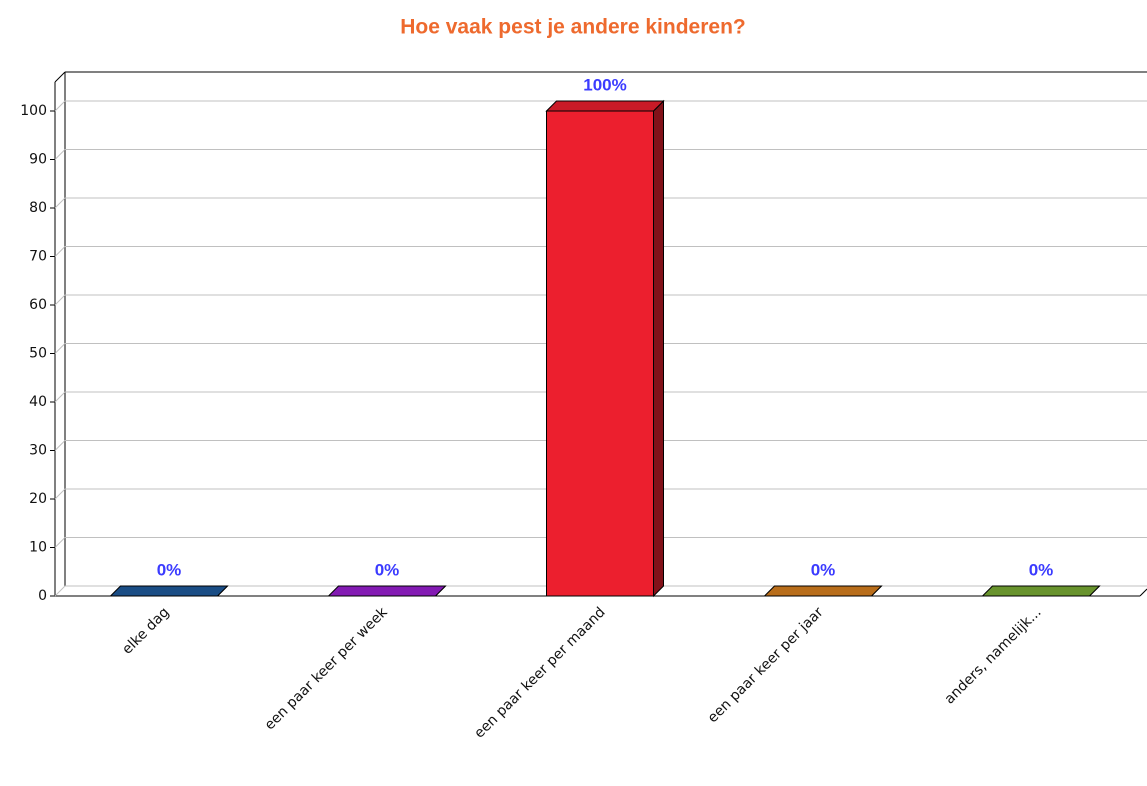 The height and width of the screenshot is (786, 1147). I want to click on x-tick-label: een paar keer per jaar, so click(766, 665).